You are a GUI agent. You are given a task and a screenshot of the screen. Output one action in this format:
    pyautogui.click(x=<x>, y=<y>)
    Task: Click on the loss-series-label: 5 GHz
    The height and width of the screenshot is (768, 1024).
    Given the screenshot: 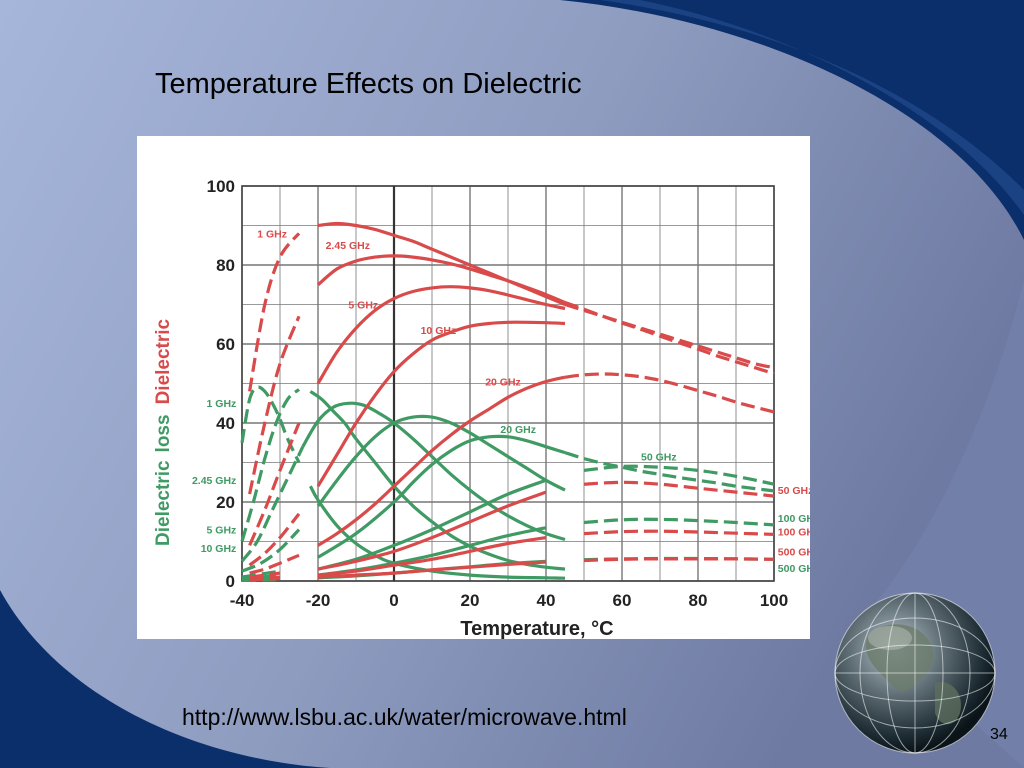 What is the action you would take?
    pyautogui.click(x=222, y=531)
    